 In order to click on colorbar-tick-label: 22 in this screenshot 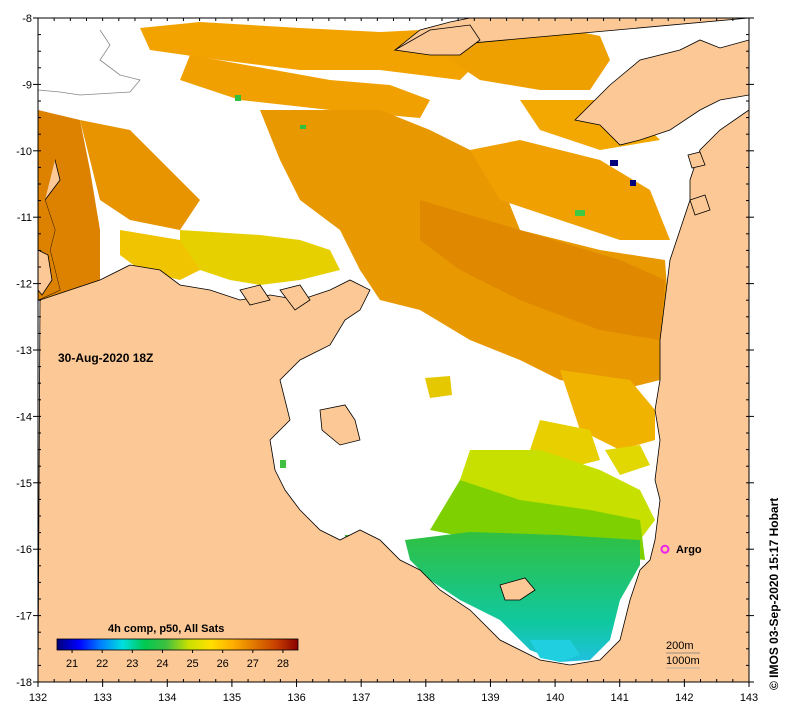, I will do `click(102, 664)`.